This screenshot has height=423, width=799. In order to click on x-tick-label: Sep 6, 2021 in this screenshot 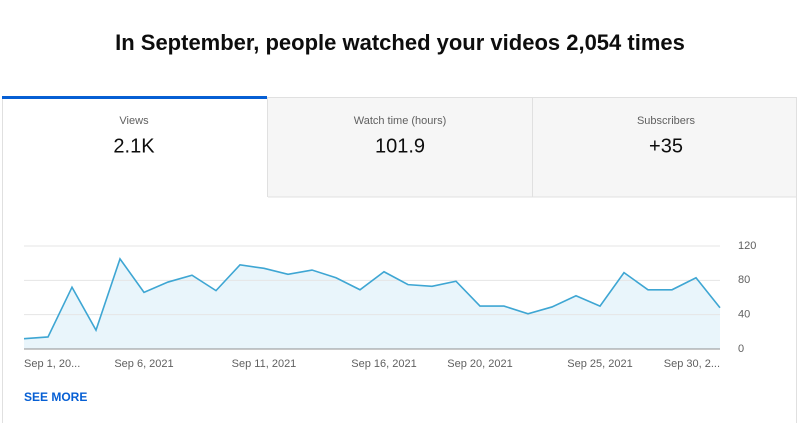, I will do `click(143, 364)`.